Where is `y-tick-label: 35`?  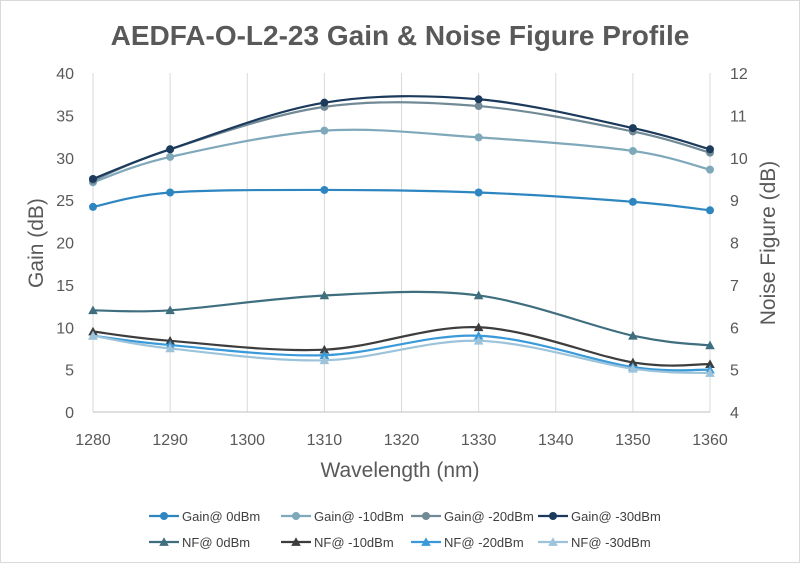 y-tick-label: 35 is located at coordinates (65, 116).